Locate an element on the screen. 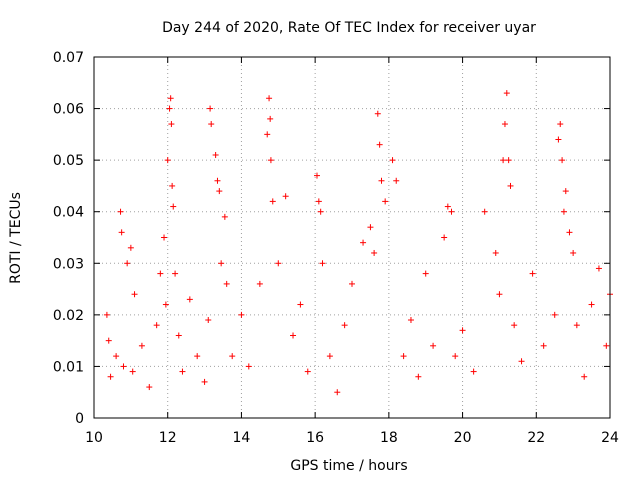 This screenshot has width=640, height=485. y-tick-label: 0.07 is located at coordinates (68, 58).